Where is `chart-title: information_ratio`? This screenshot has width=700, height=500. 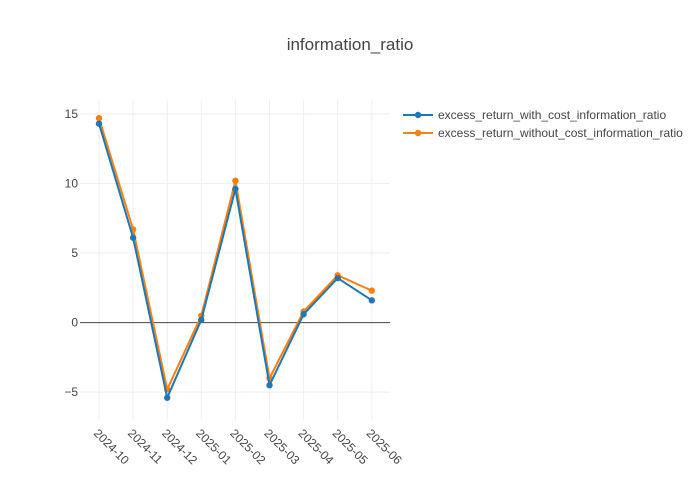 chart-title: information_ratio is located at coordinates (350, 44).